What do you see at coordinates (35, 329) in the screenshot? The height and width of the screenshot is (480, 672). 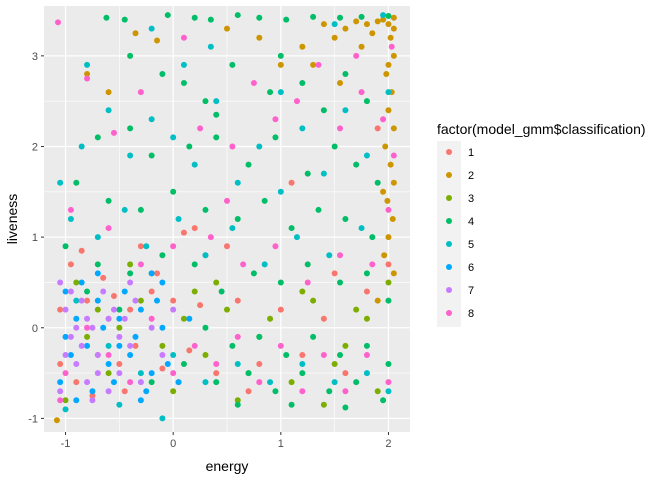 I see `y-tick-label: 0` at bounding box center [35, 329].